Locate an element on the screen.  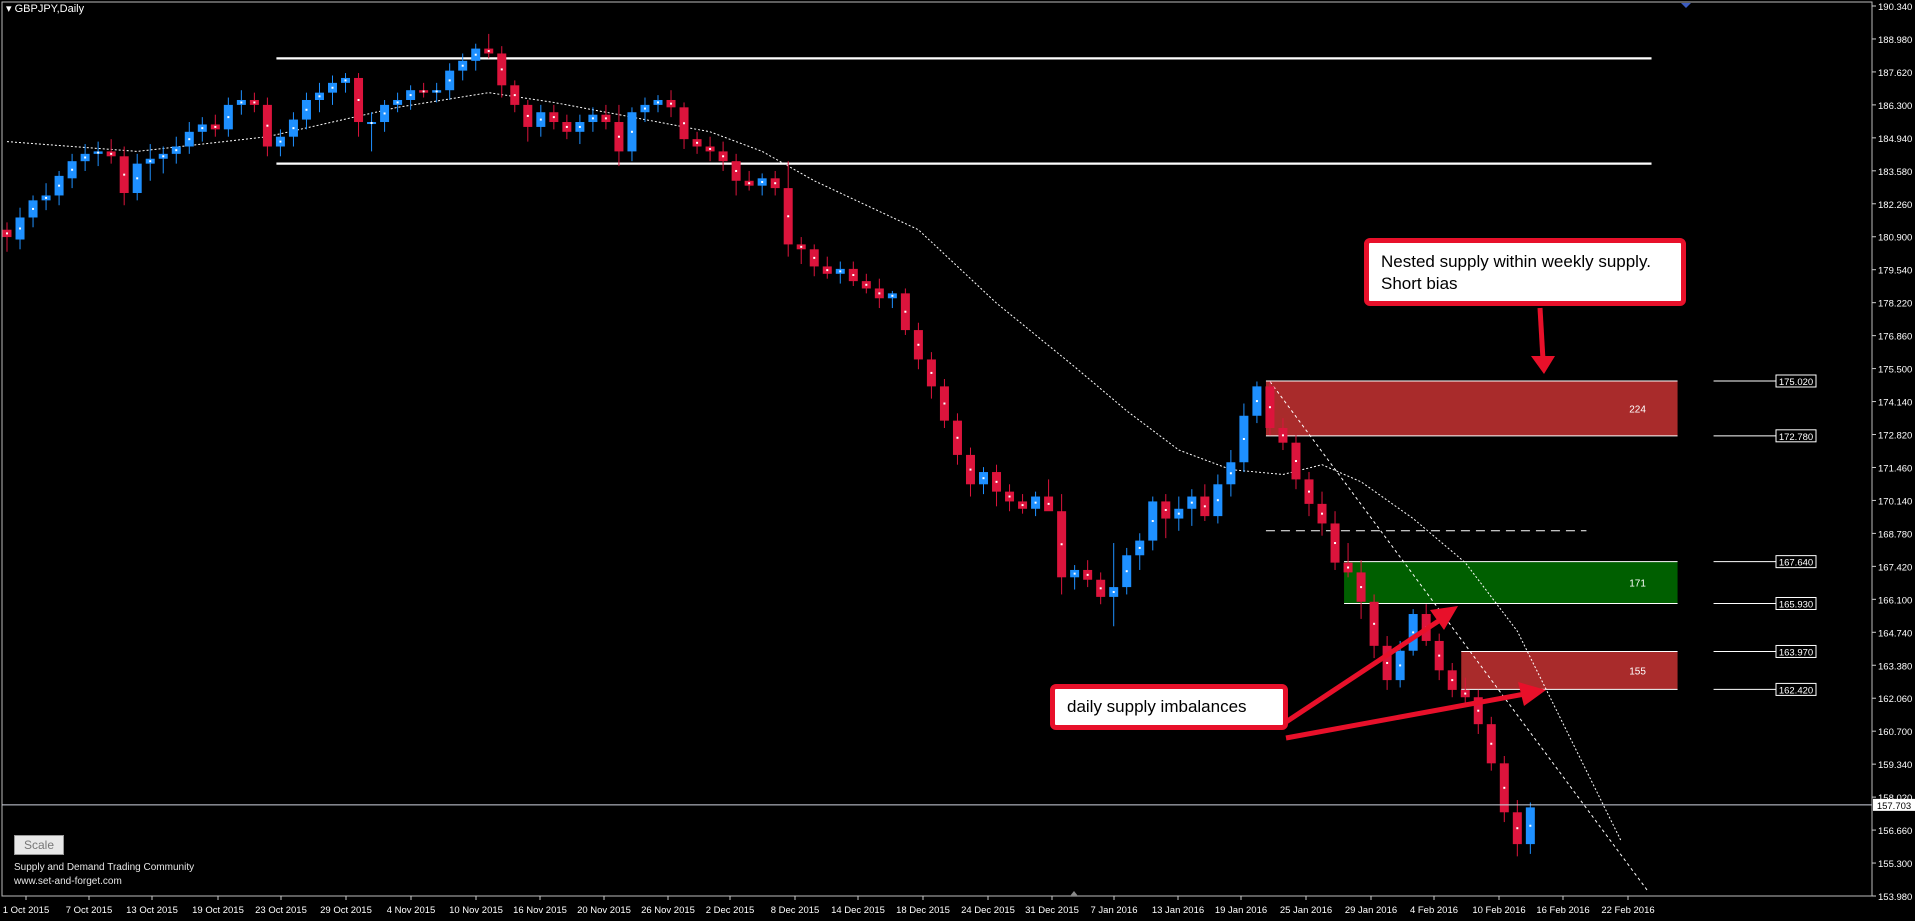
collapse-triangle-icon: ▾ is located at coordinates (9, 9).